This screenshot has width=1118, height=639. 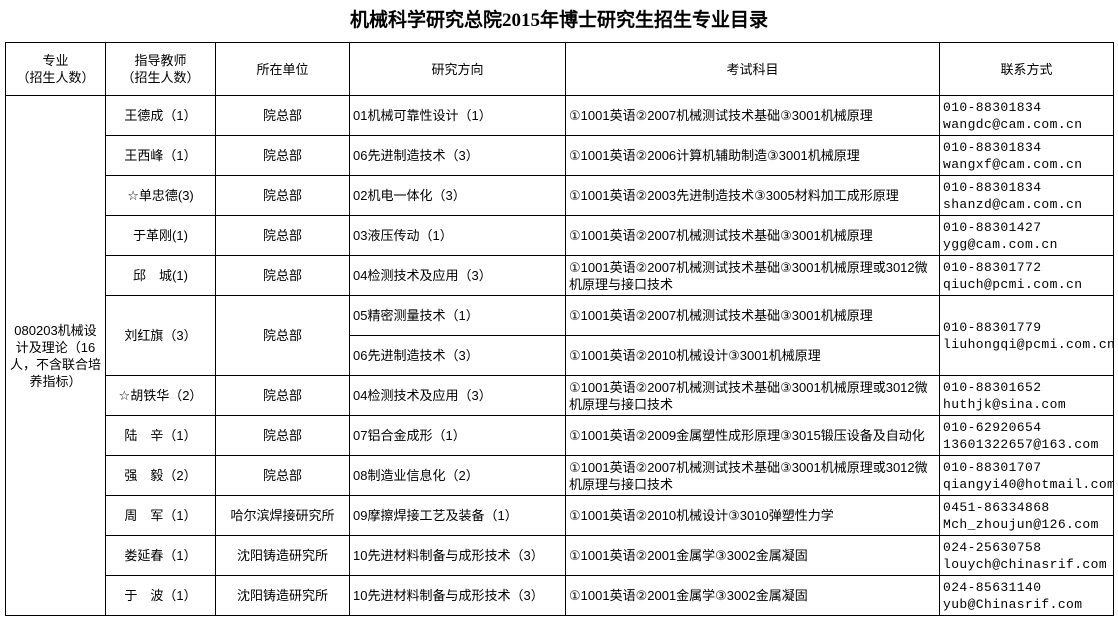 I want to click on contact-email: qiangyi40@hotmail.com, so click(x=1028, y=484).